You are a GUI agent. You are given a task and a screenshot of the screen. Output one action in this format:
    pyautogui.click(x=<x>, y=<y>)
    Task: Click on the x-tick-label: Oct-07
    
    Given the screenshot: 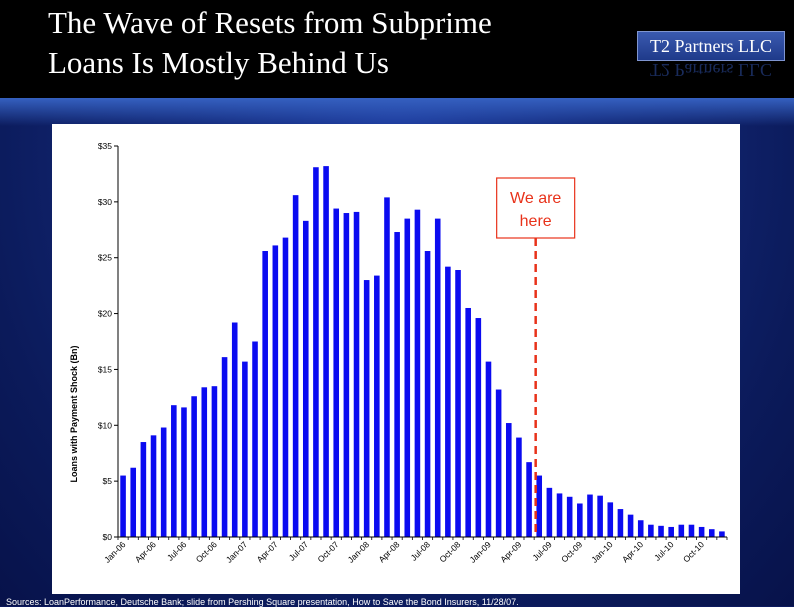 What is the action you would take?
    pyautogui.click(x=328, y=551)
    